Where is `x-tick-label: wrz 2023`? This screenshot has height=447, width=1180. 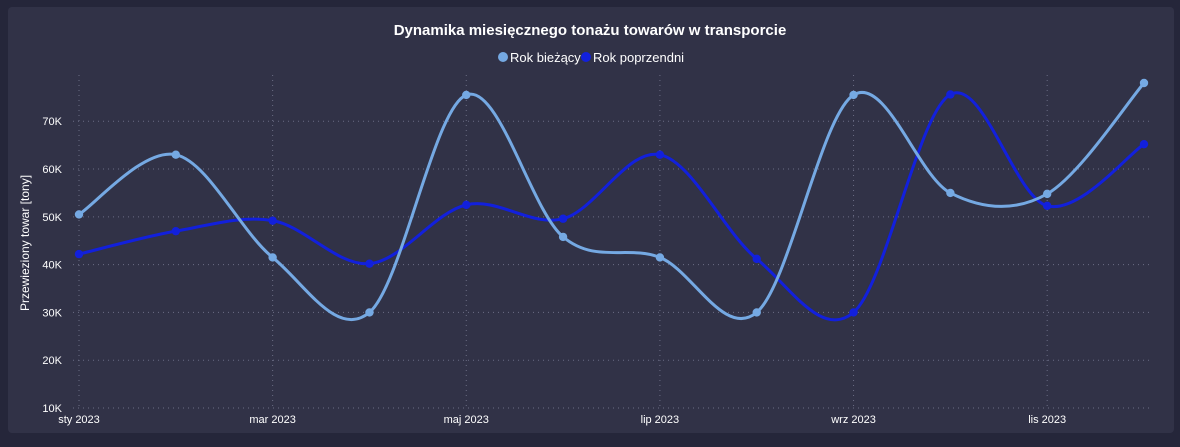 x-tick-label: wrz 2023 is located at coordinates (853, 420).